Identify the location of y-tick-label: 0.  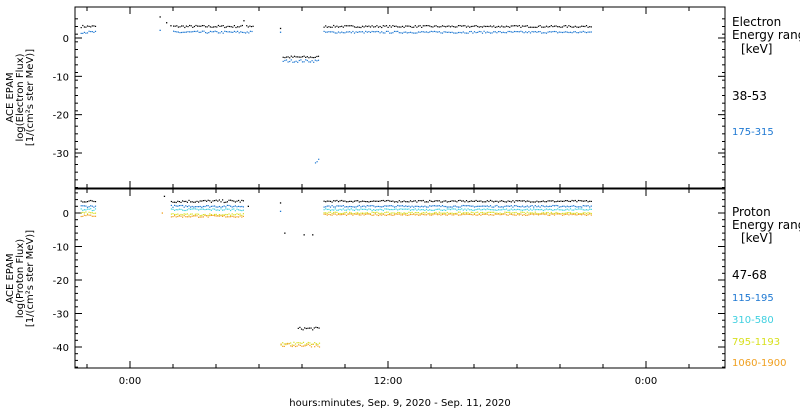
(66, 214).